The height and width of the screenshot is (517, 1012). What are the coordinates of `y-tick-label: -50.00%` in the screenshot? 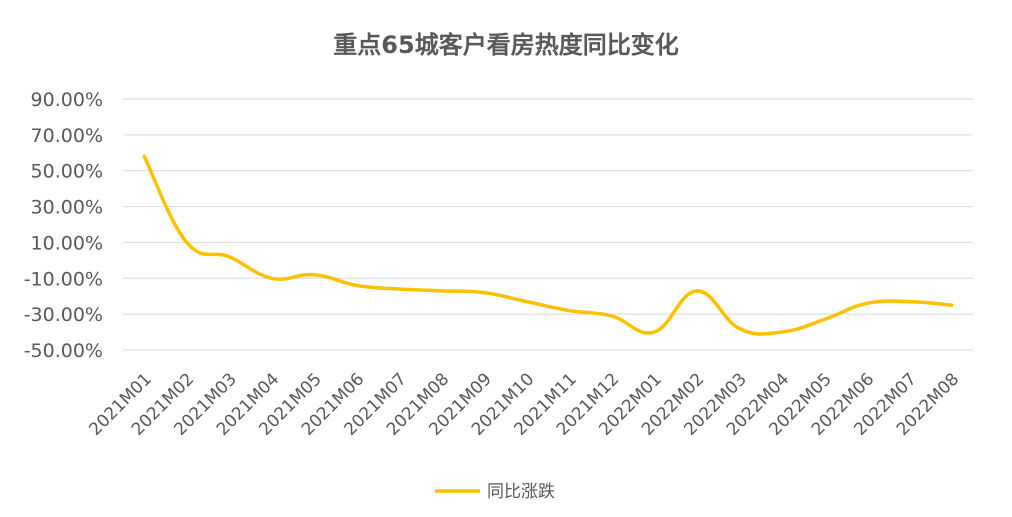 It's located at (63, 351).